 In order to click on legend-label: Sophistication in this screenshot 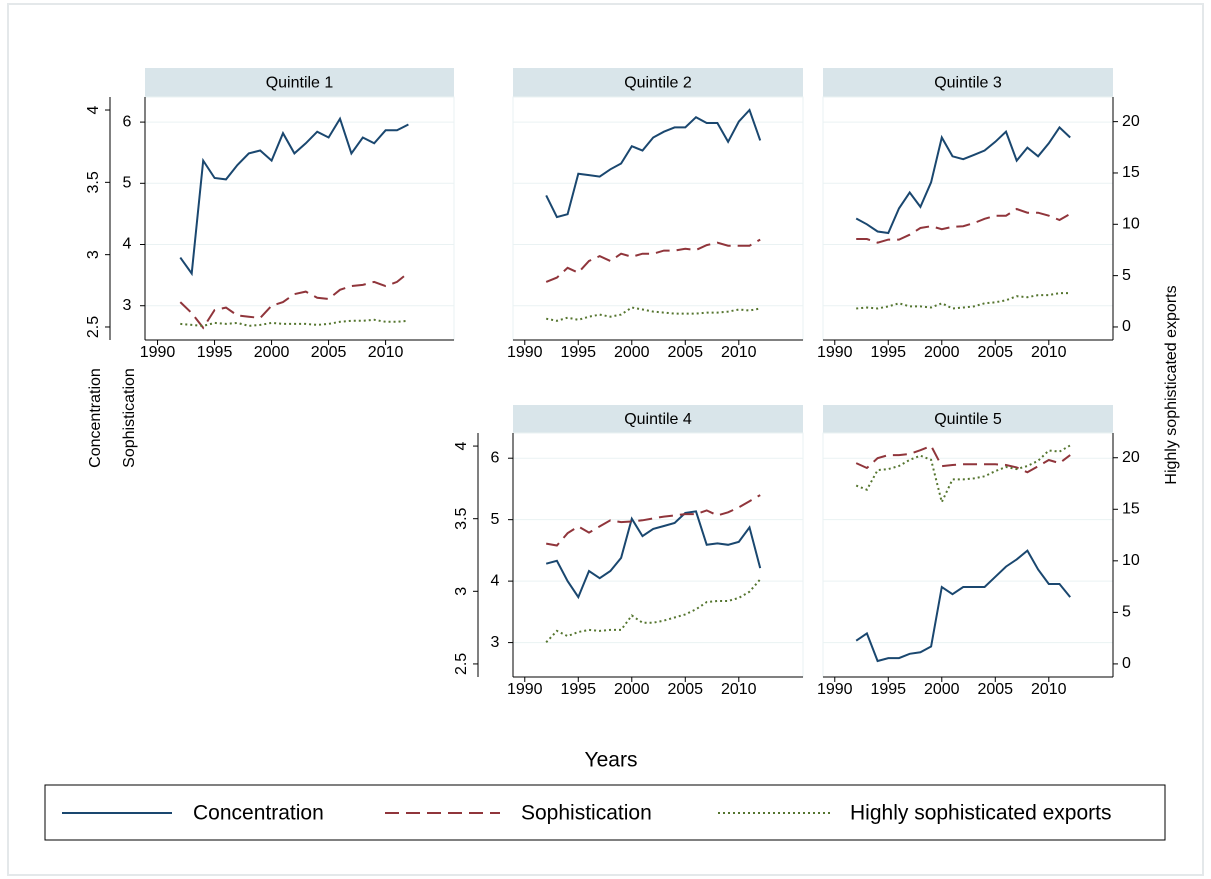, I will do `click(586, 813)`.